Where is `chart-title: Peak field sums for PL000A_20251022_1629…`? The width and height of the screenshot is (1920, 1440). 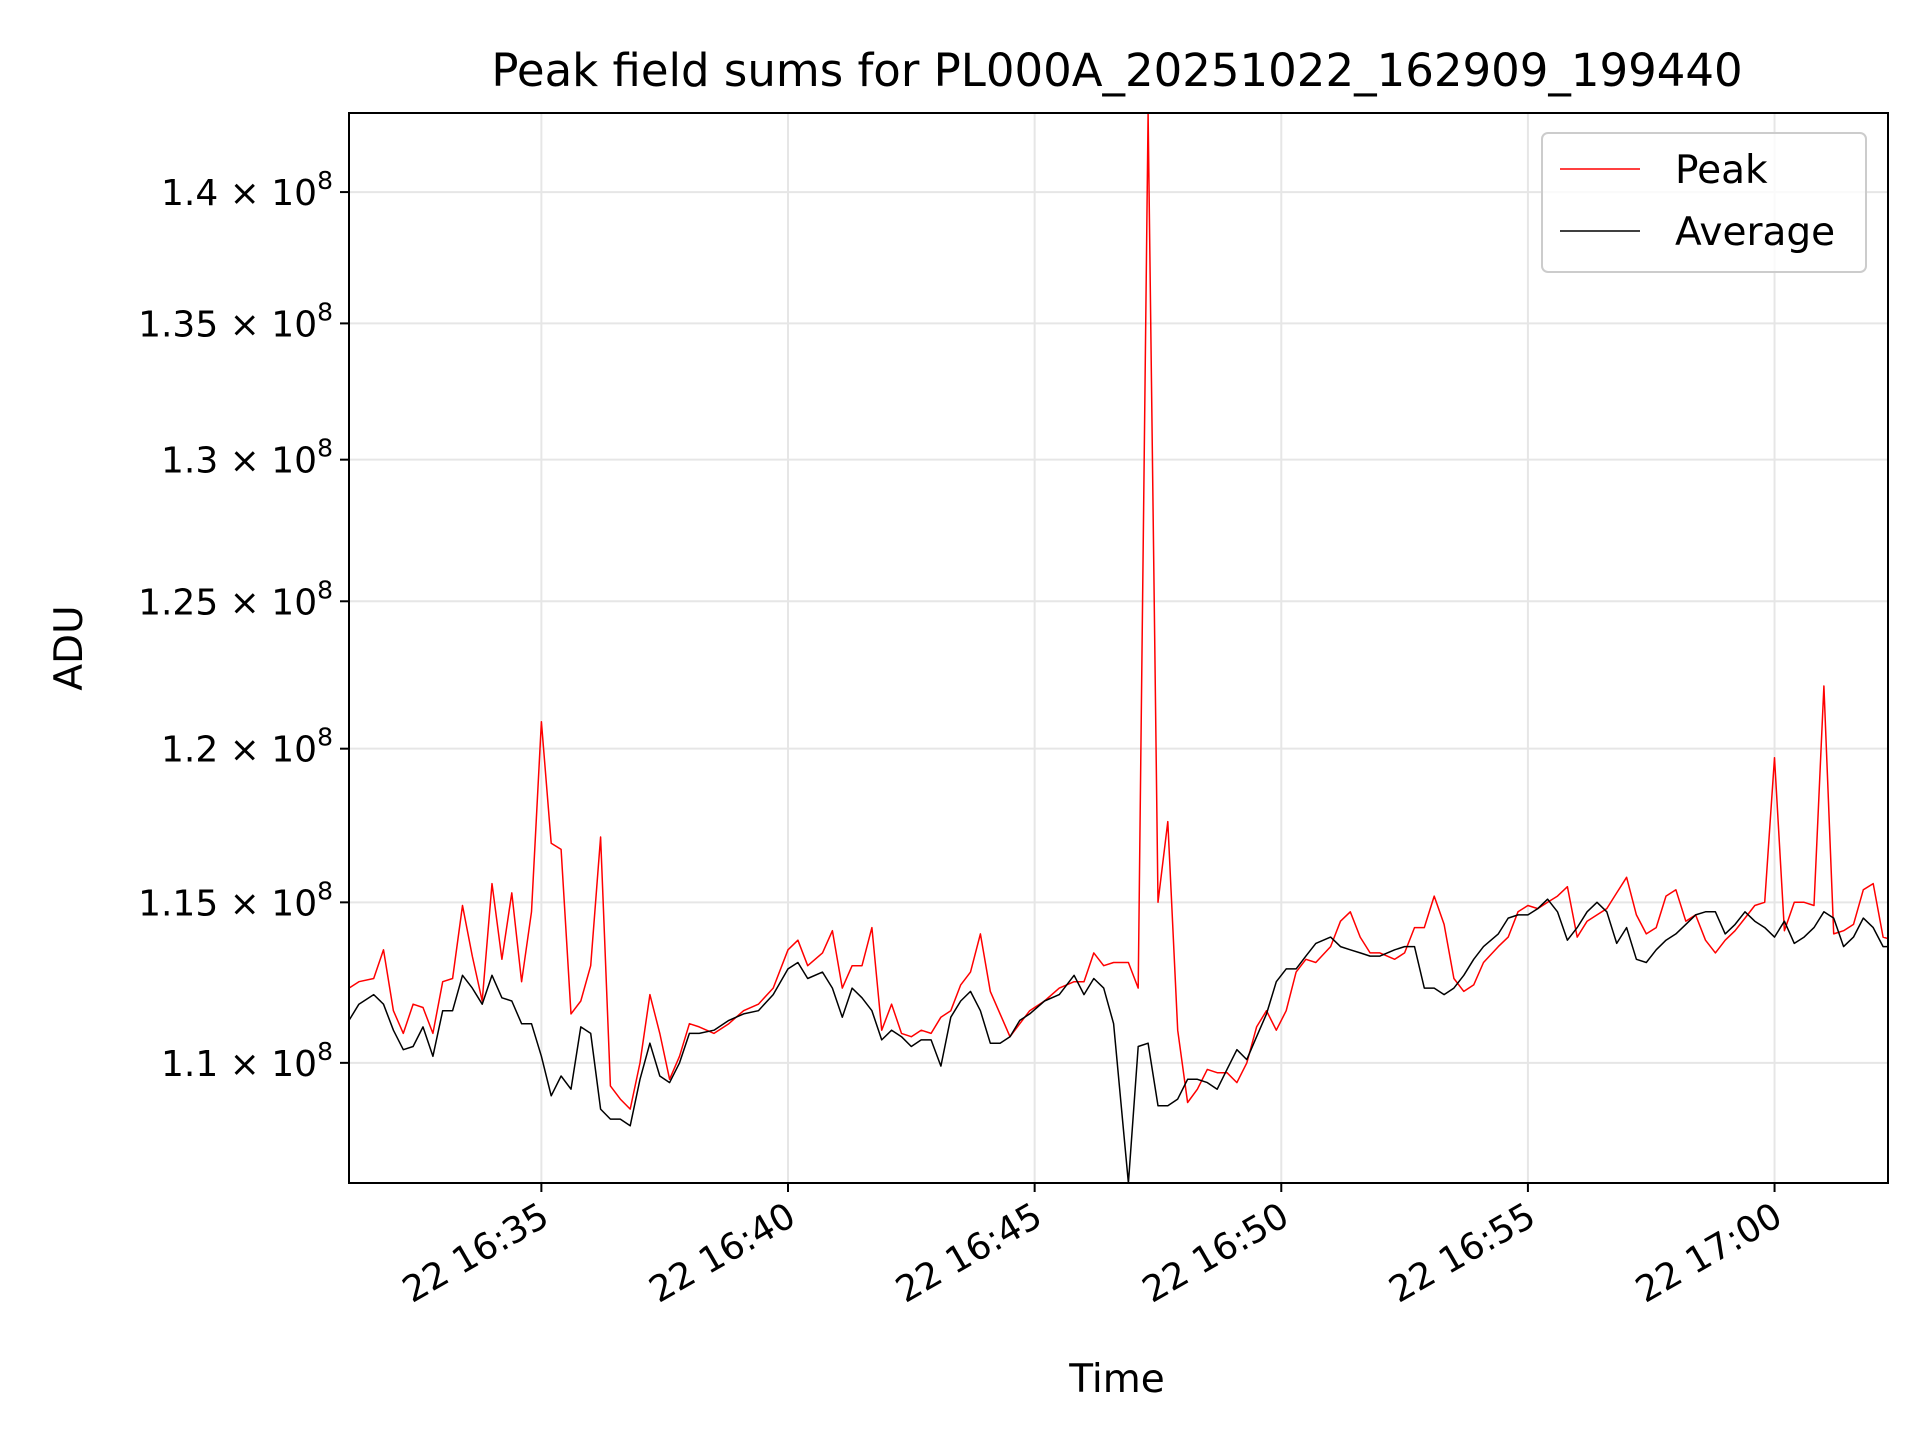
chart-title: Peak field sums for PL000A_20251022_1629… is located at coordinates (1116, 70).